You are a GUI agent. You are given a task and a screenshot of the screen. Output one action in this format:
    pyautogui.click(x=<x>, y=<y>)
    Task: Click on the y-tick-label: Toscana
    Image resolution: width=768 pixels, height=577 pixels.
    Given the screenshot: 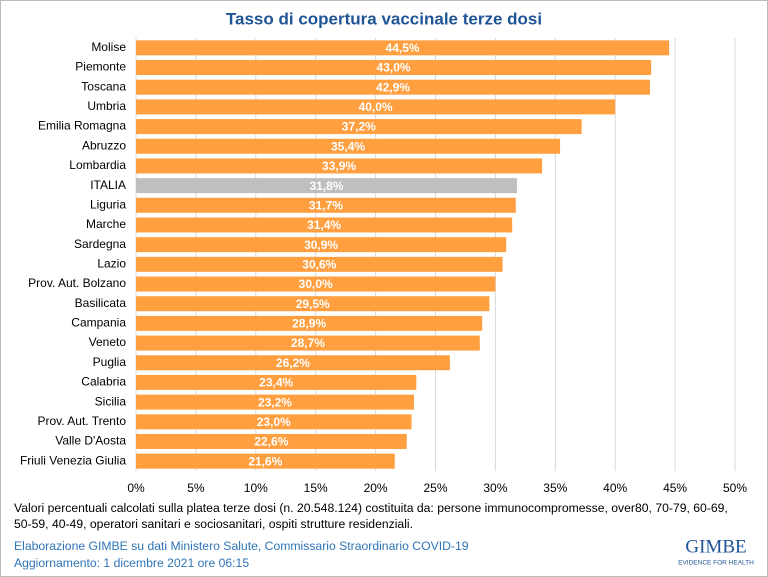 What is the action you would take?
    pyautogui.click(x=103, y=86)
    